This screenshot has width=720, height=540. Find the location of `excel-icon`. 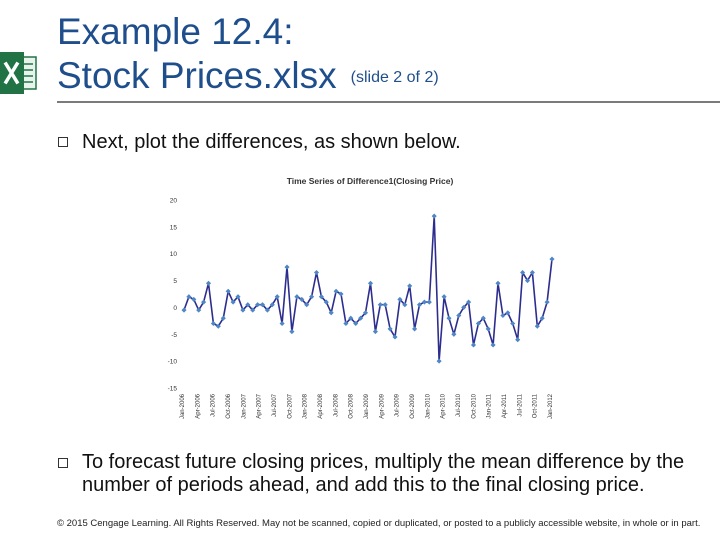

excel-icon is located at coordinates (18, 73).